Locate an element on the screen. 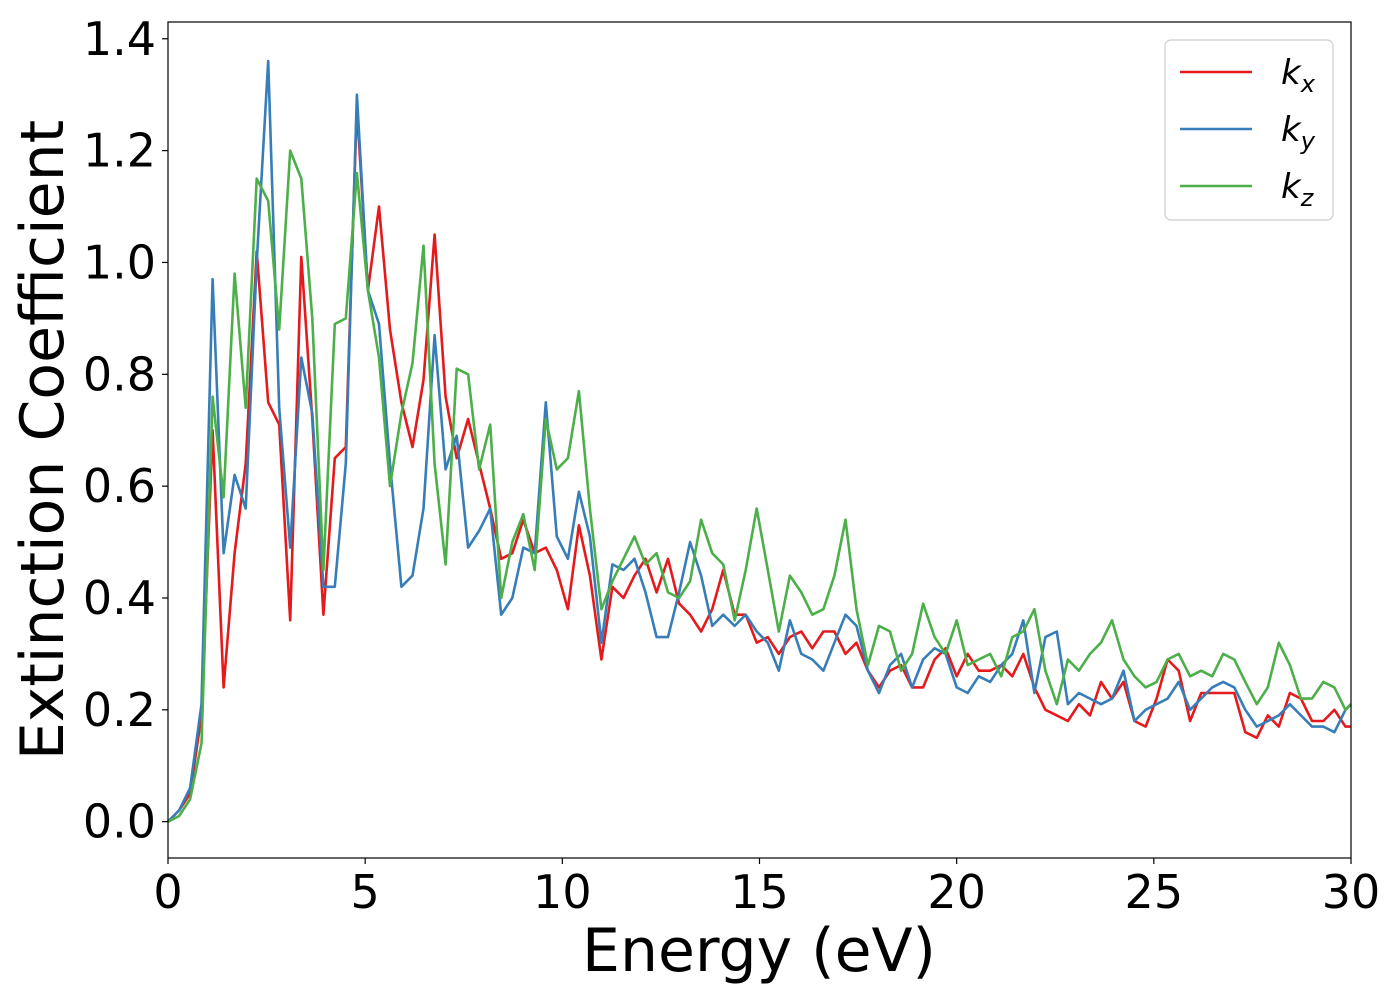 This screenshot has height=1000, width=1400. x-tick-label: 30 is located at coordinates (1351, 892).